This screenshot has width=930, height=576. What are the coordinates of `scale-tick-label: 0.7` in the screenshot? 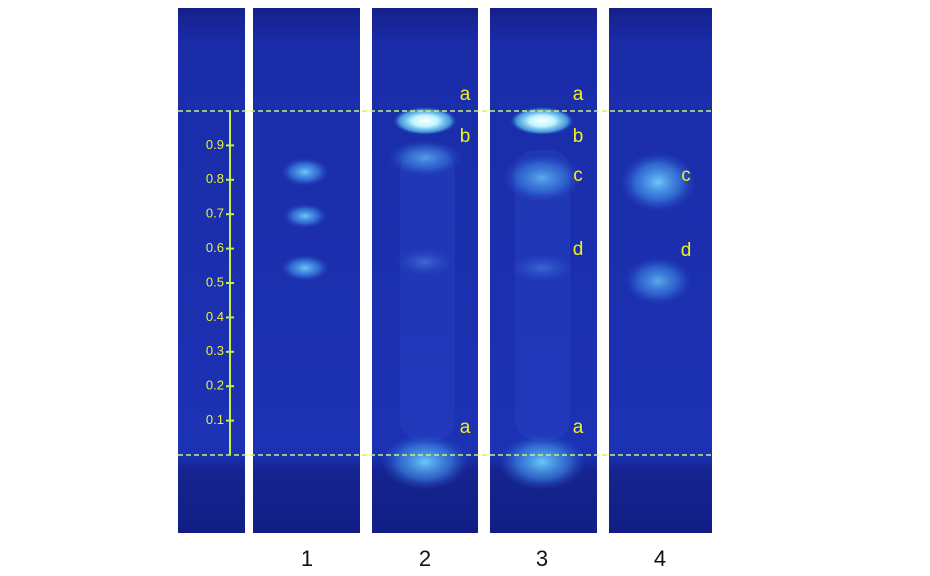 It's located at (215, 213).